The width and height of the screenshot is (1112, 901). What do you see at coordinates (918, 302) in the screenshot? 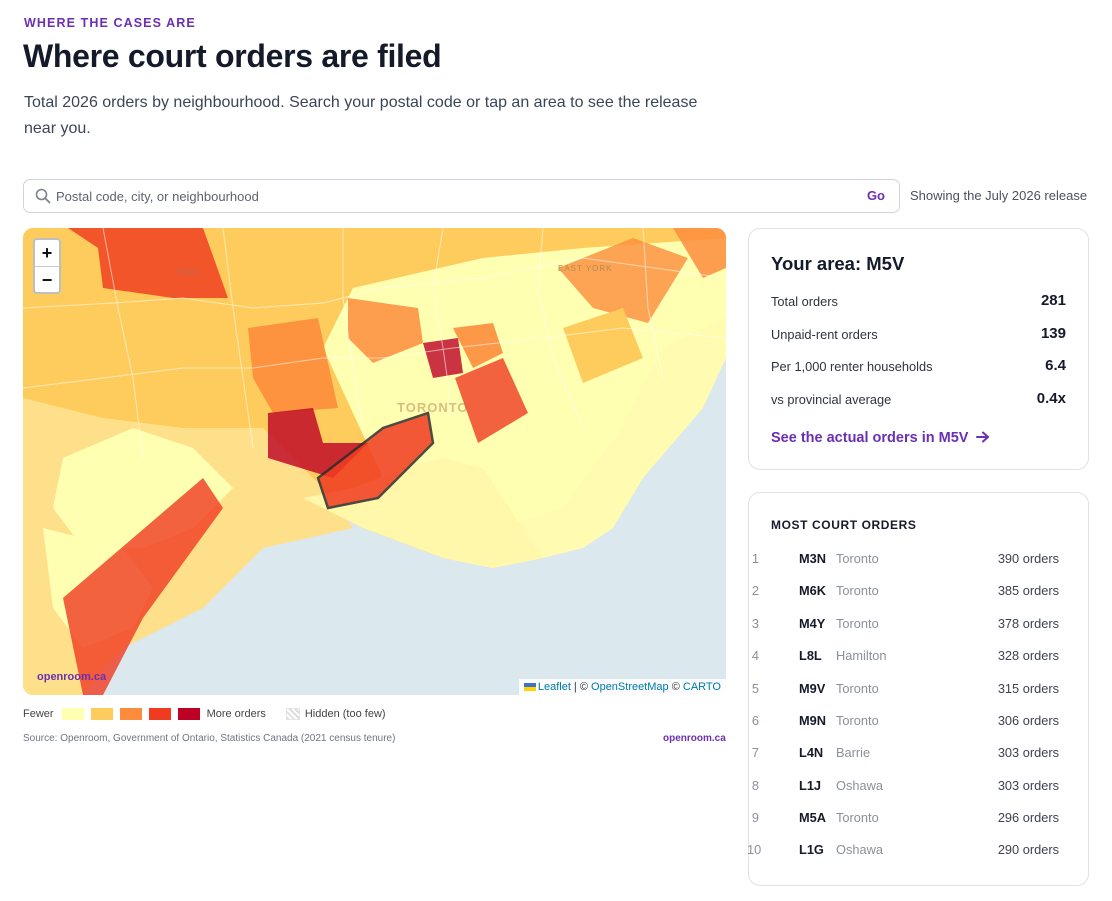
I see `stat-total-orders: Total orders 281` at bounding box center [918, 302].